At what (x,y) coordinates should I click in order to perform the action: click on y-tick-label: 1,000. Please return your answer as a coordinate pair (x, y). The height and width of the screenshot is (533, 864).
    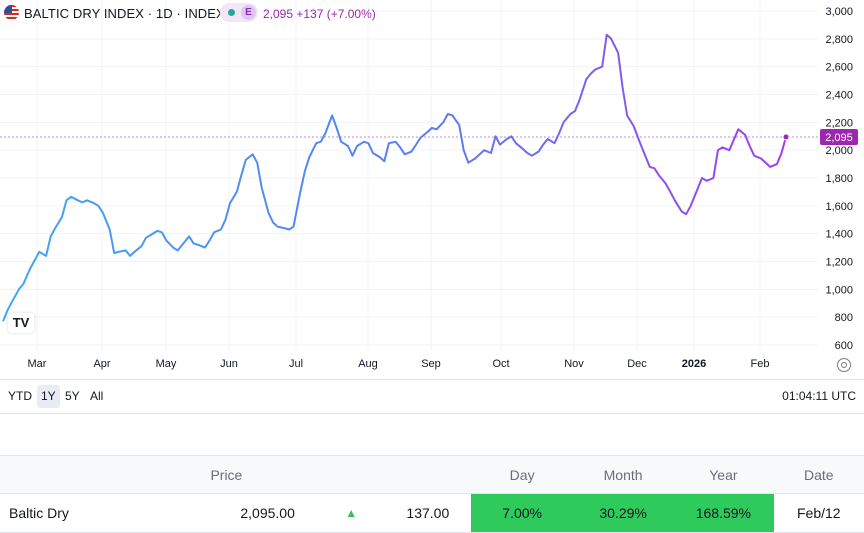
    Looking at the image, I should click on (839, 290).